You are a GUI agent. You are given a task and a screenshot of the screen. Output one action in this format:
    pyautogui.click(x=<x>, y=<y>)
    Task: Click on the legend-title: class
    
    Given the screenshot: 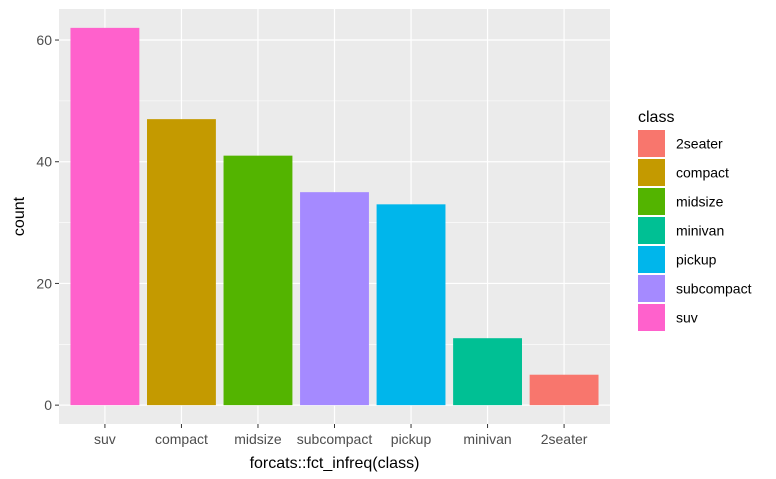 What is the action you would take?
    pyautogui.click(x=656, y=117)
    